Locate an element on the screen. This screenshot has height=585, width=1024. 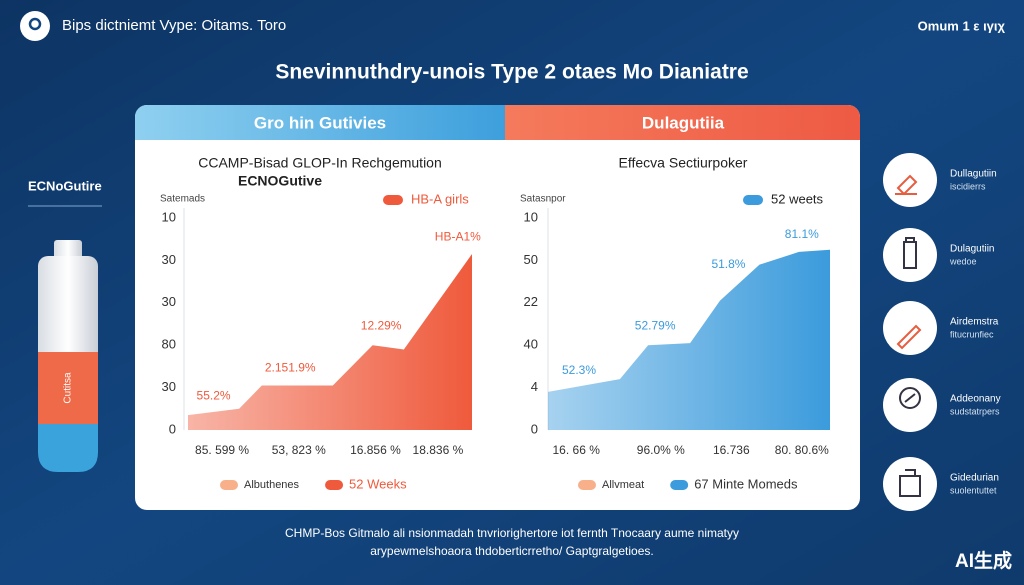
legend-label: Albuthenes is located at coordinates (272, 485).